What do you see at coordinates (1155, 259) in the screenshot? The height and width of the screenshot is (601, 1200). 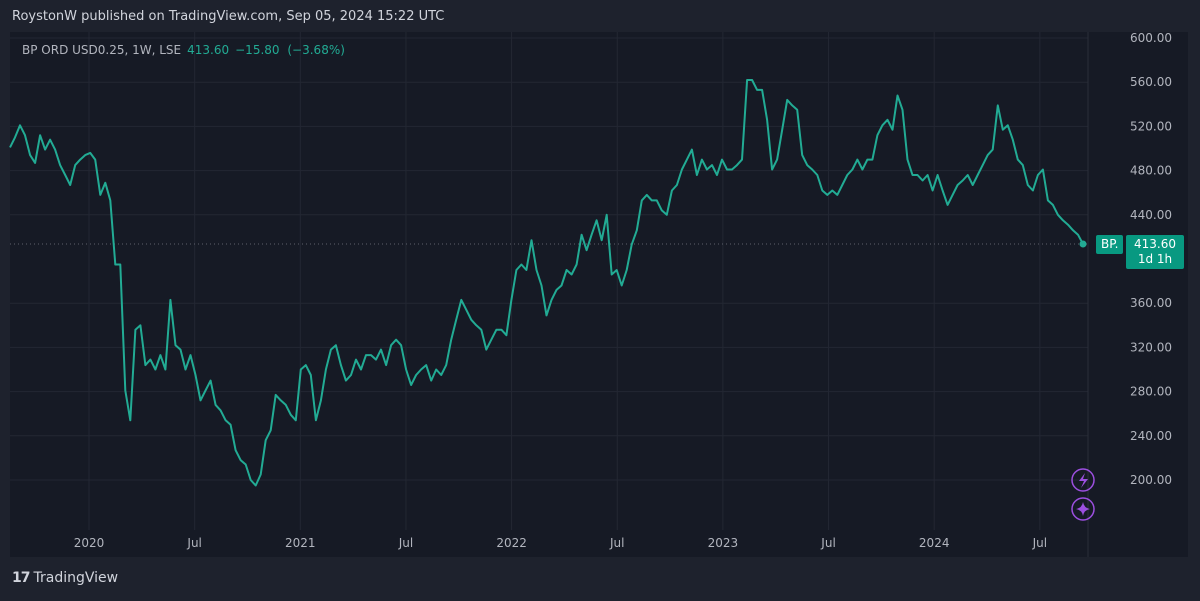 I see `bar-countdown: 1d 1h` at bounding box center [1155, 259].